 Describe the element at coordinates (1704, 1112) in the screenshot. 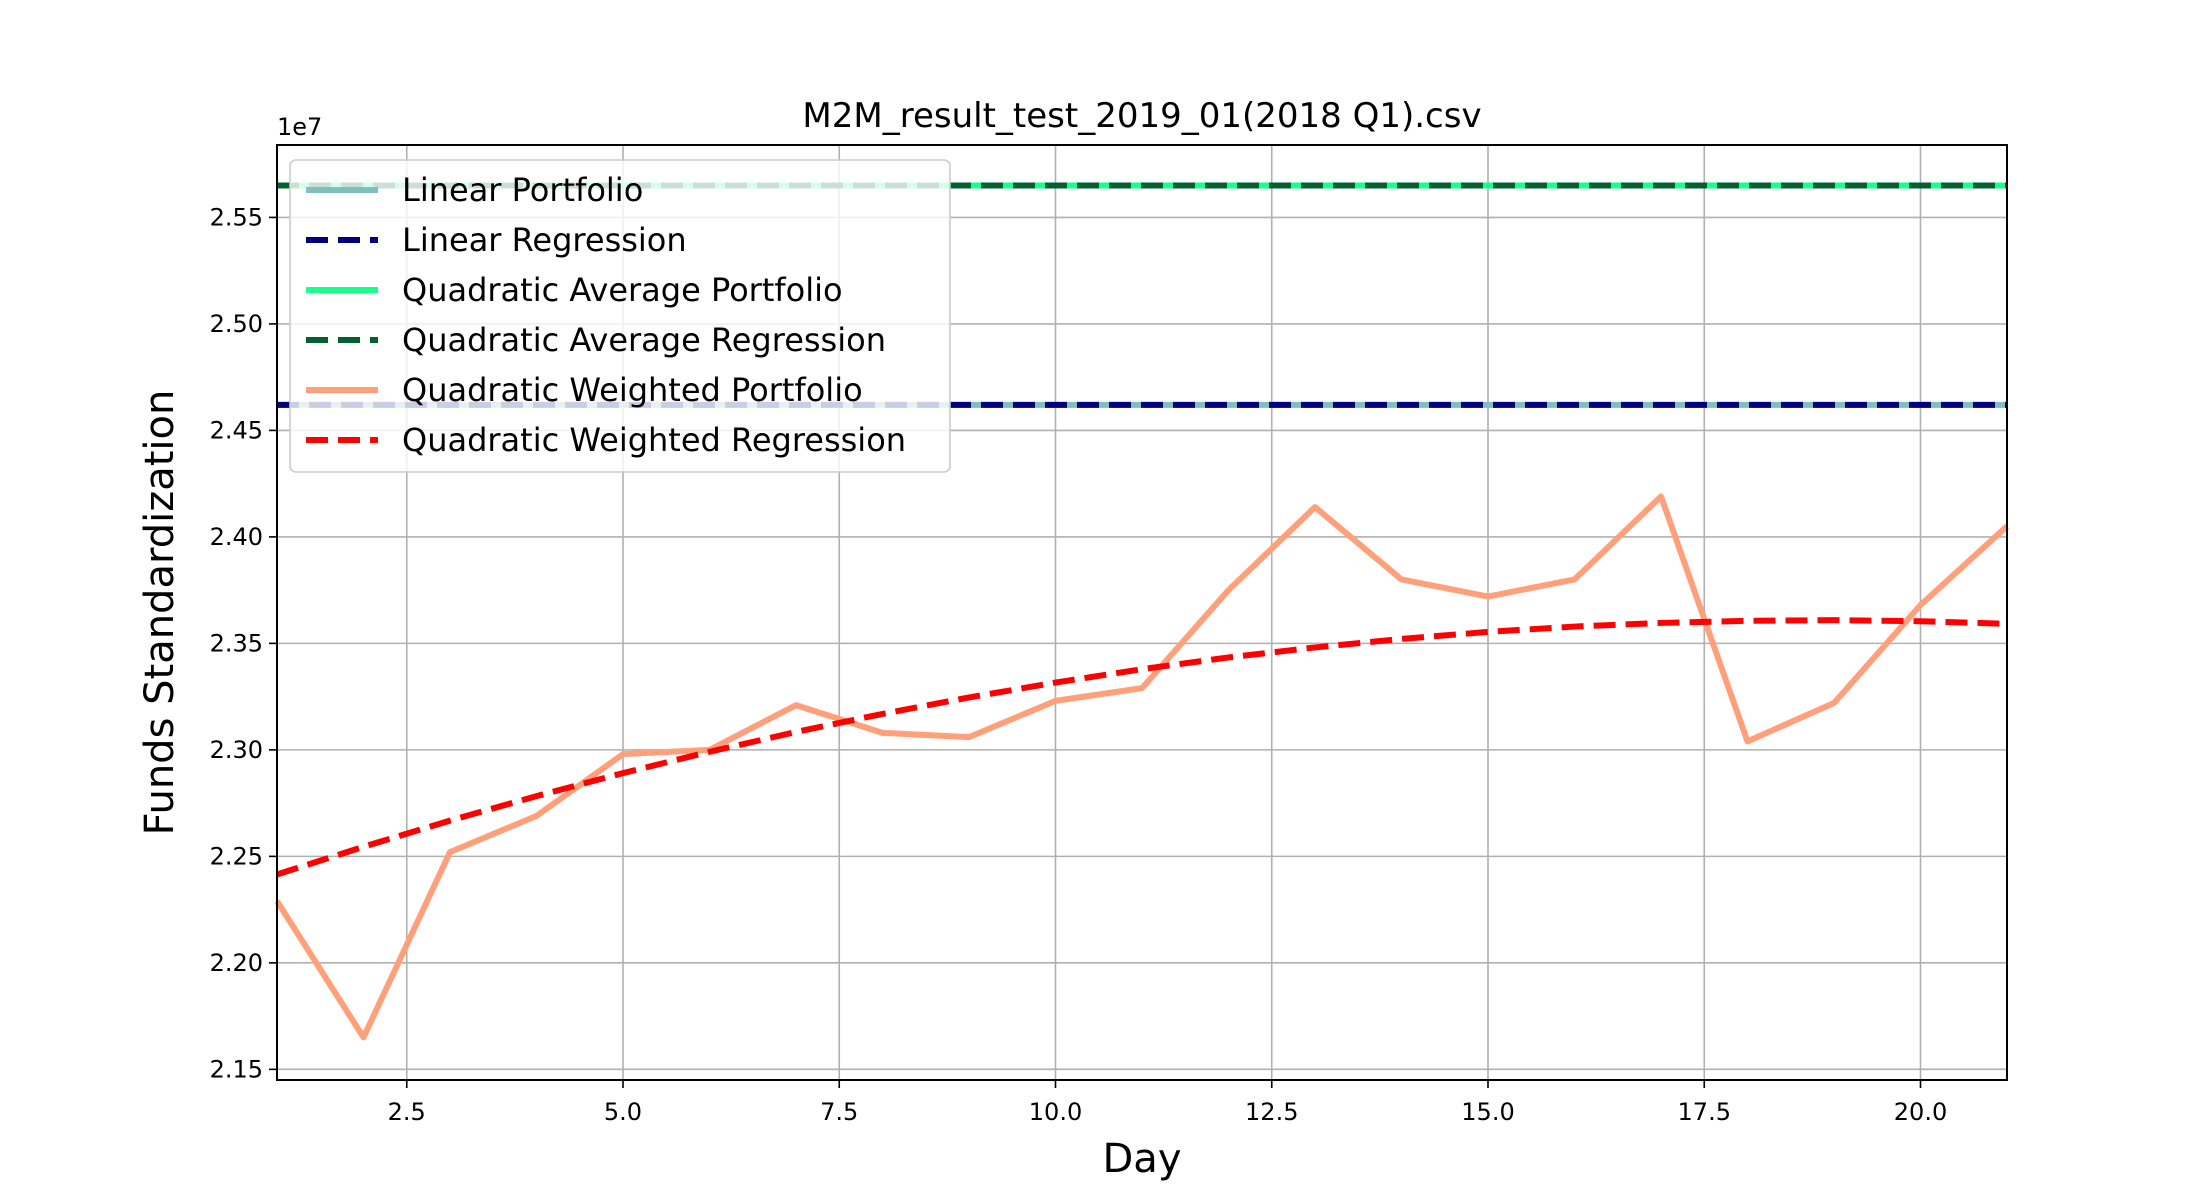

I see `x-tick-label: 17.5` at that location.